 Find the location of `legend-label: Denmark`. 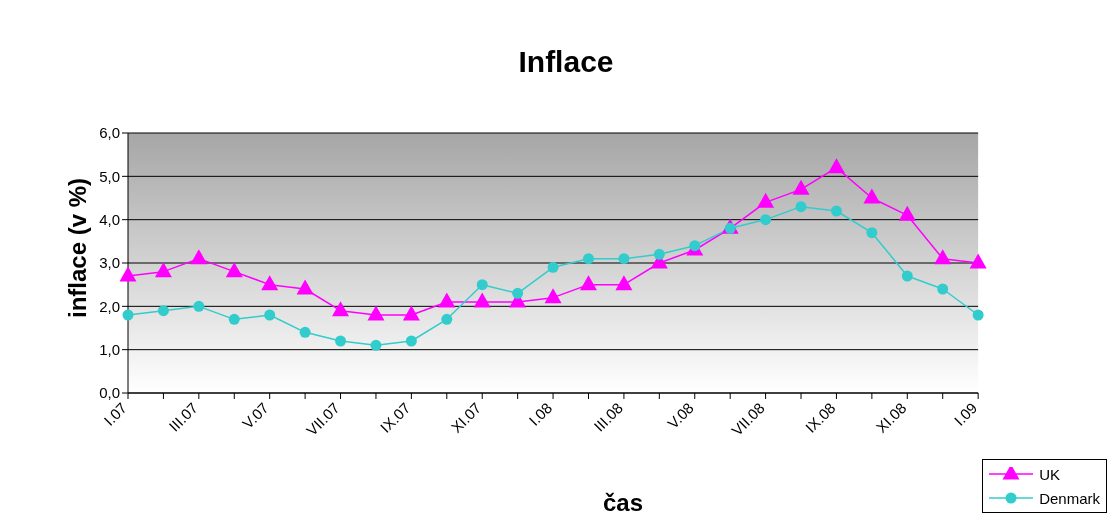

legend-label: Denmark is located at coordinates (1069, 498).